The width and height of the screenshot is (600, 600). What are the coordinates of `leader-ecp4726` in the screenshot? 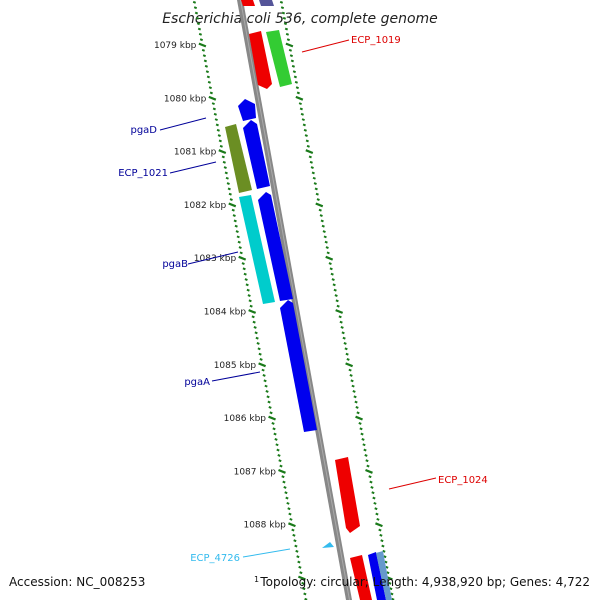 It's located at (266, 553).